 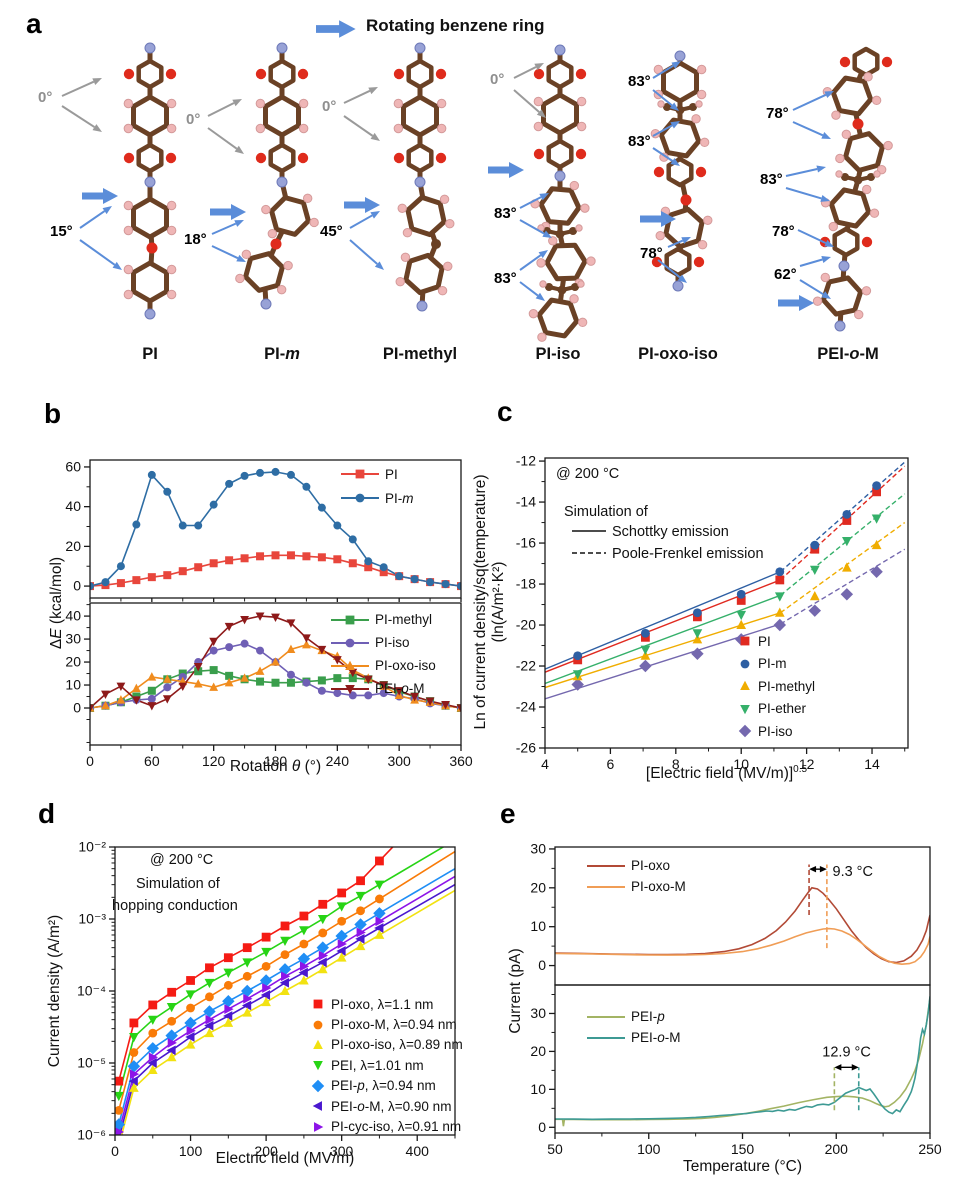 I want to click on svg-text: 360, so click(x=461, y=761).